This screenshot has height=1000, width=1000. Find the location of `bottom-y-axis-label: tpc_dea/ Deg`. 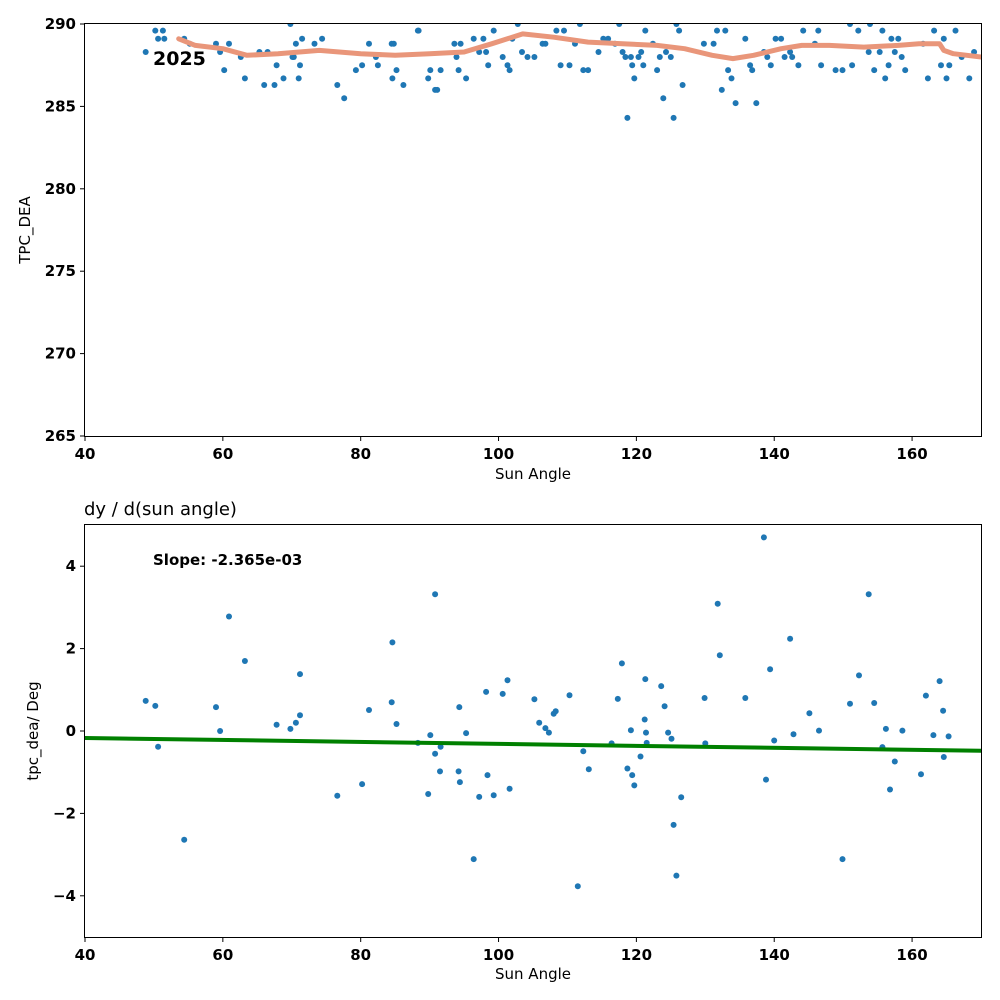

bottom-y-axis-label: tpc_dea/ Deg is located at coordinates (33, 730).